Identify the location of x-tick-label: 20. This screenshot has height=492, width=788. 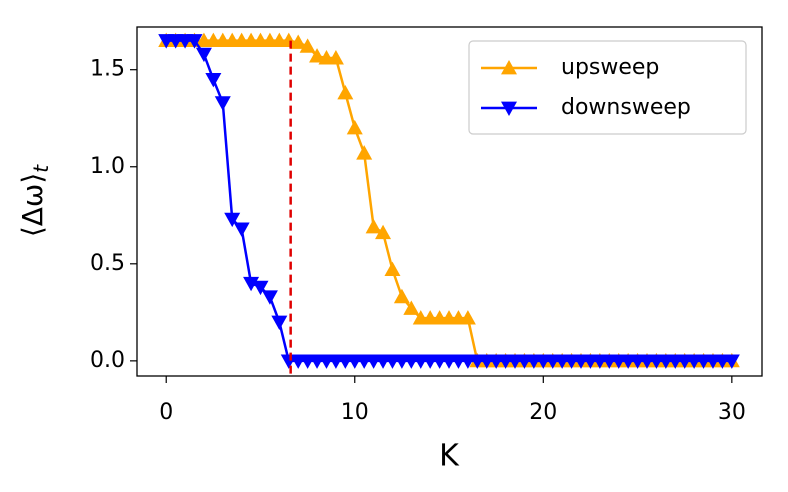
(543, 412).